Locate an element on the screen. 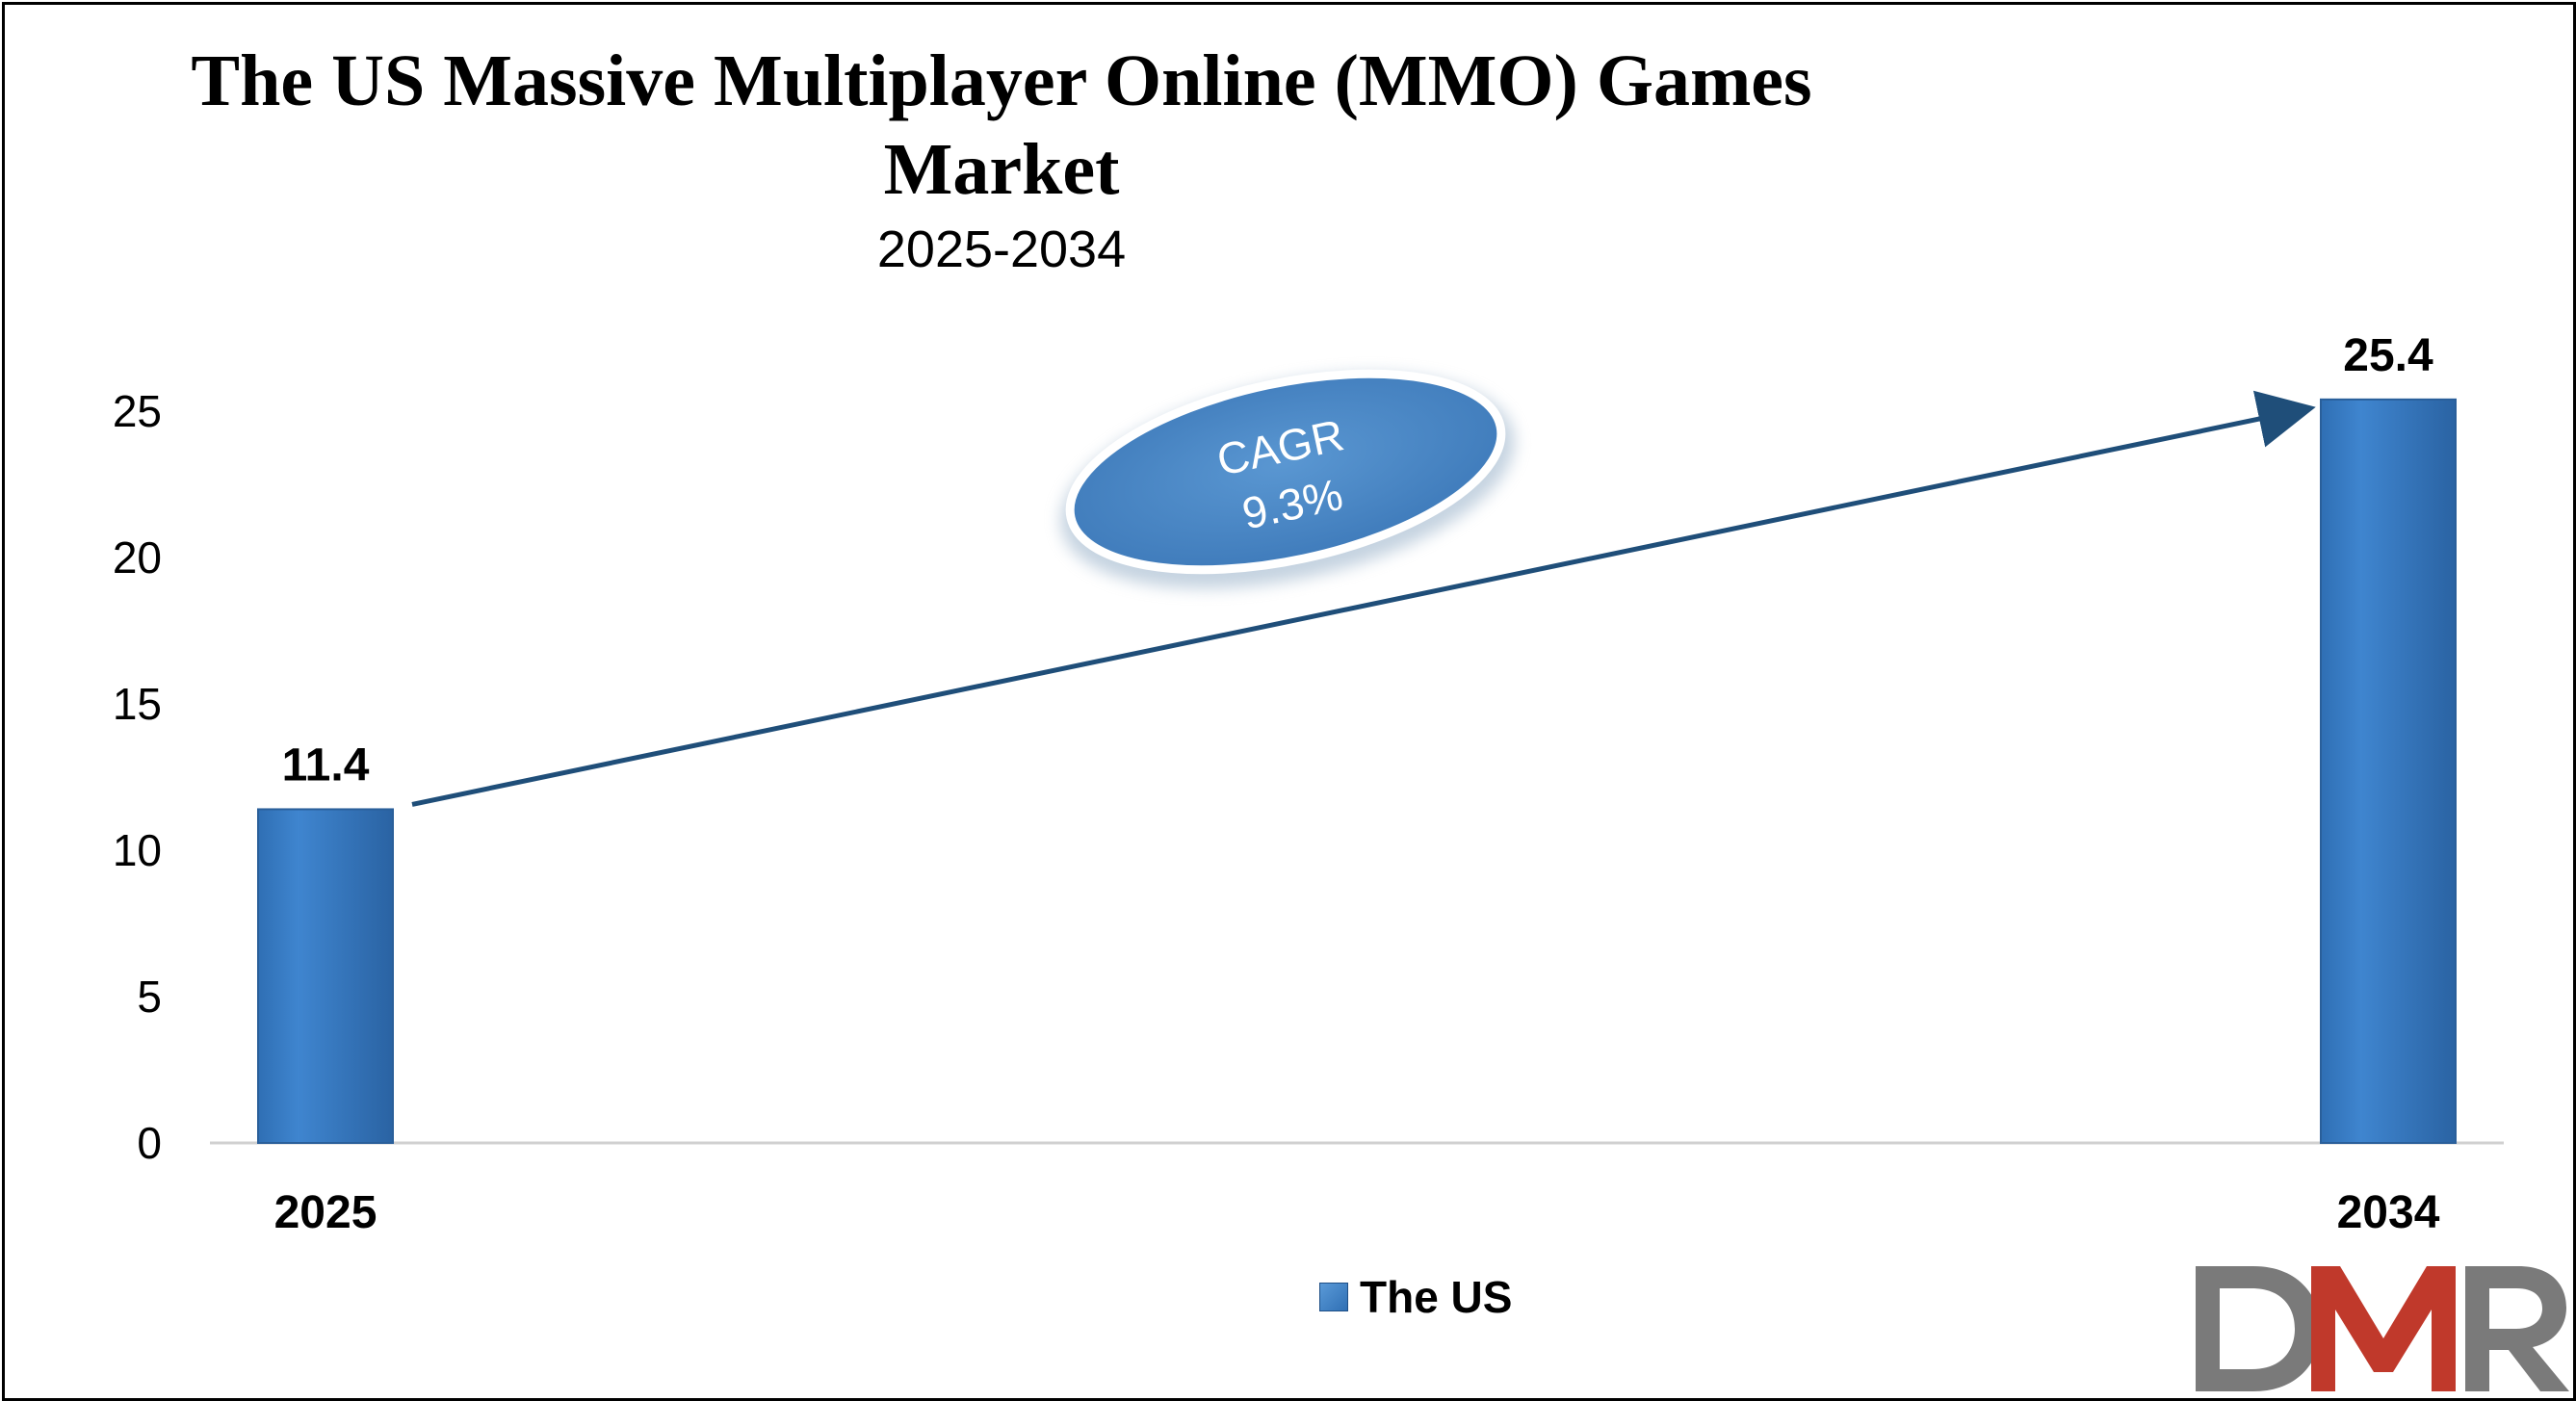 Image resolution: width=2576 pixels, height=1401 pixels. logo-letter-m is located at coordinates (2383, 1328).